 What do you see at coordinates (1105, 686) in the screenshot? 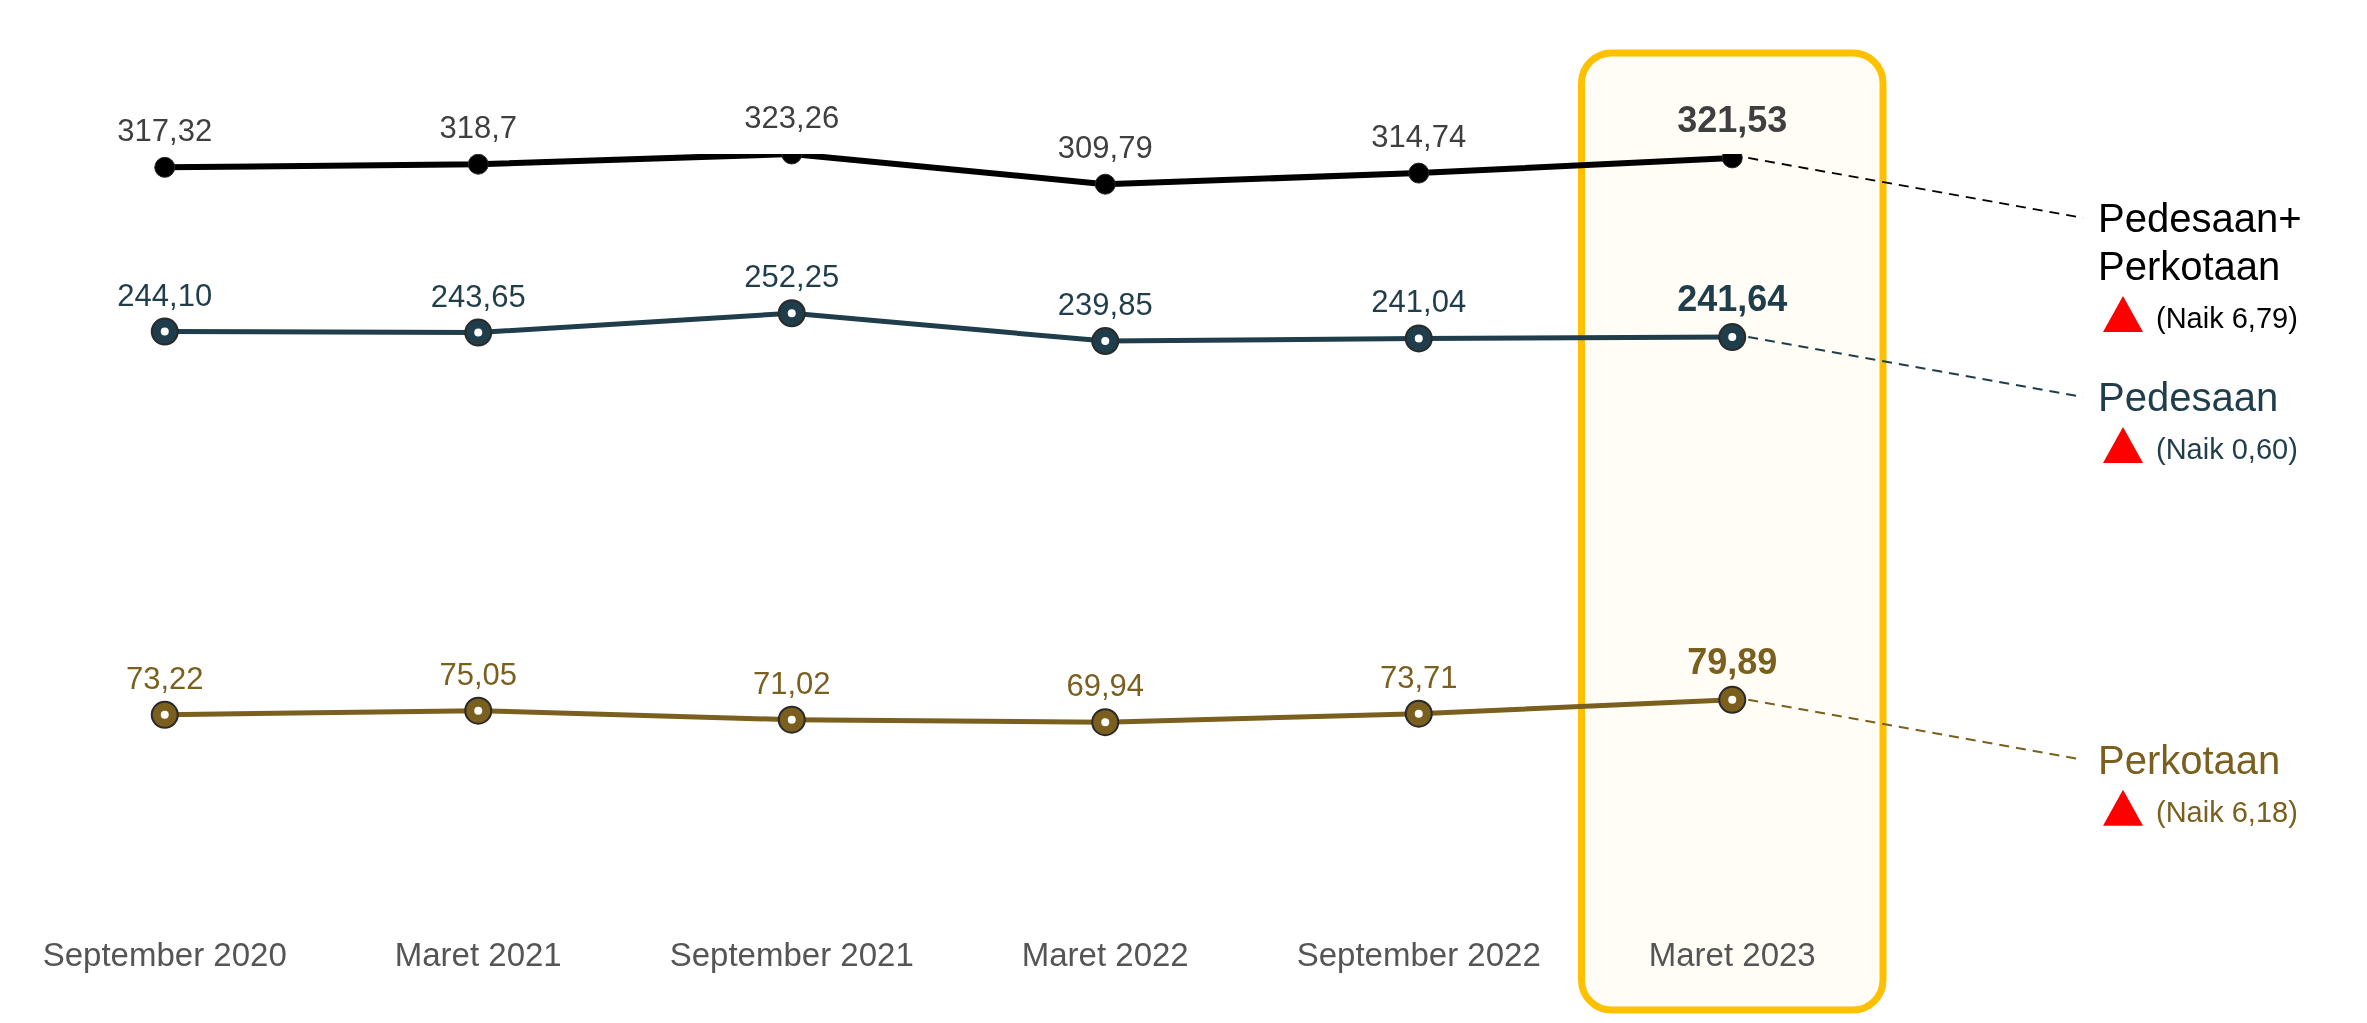
I see `data-label: 69,94` at bounding box center [1105, 686].